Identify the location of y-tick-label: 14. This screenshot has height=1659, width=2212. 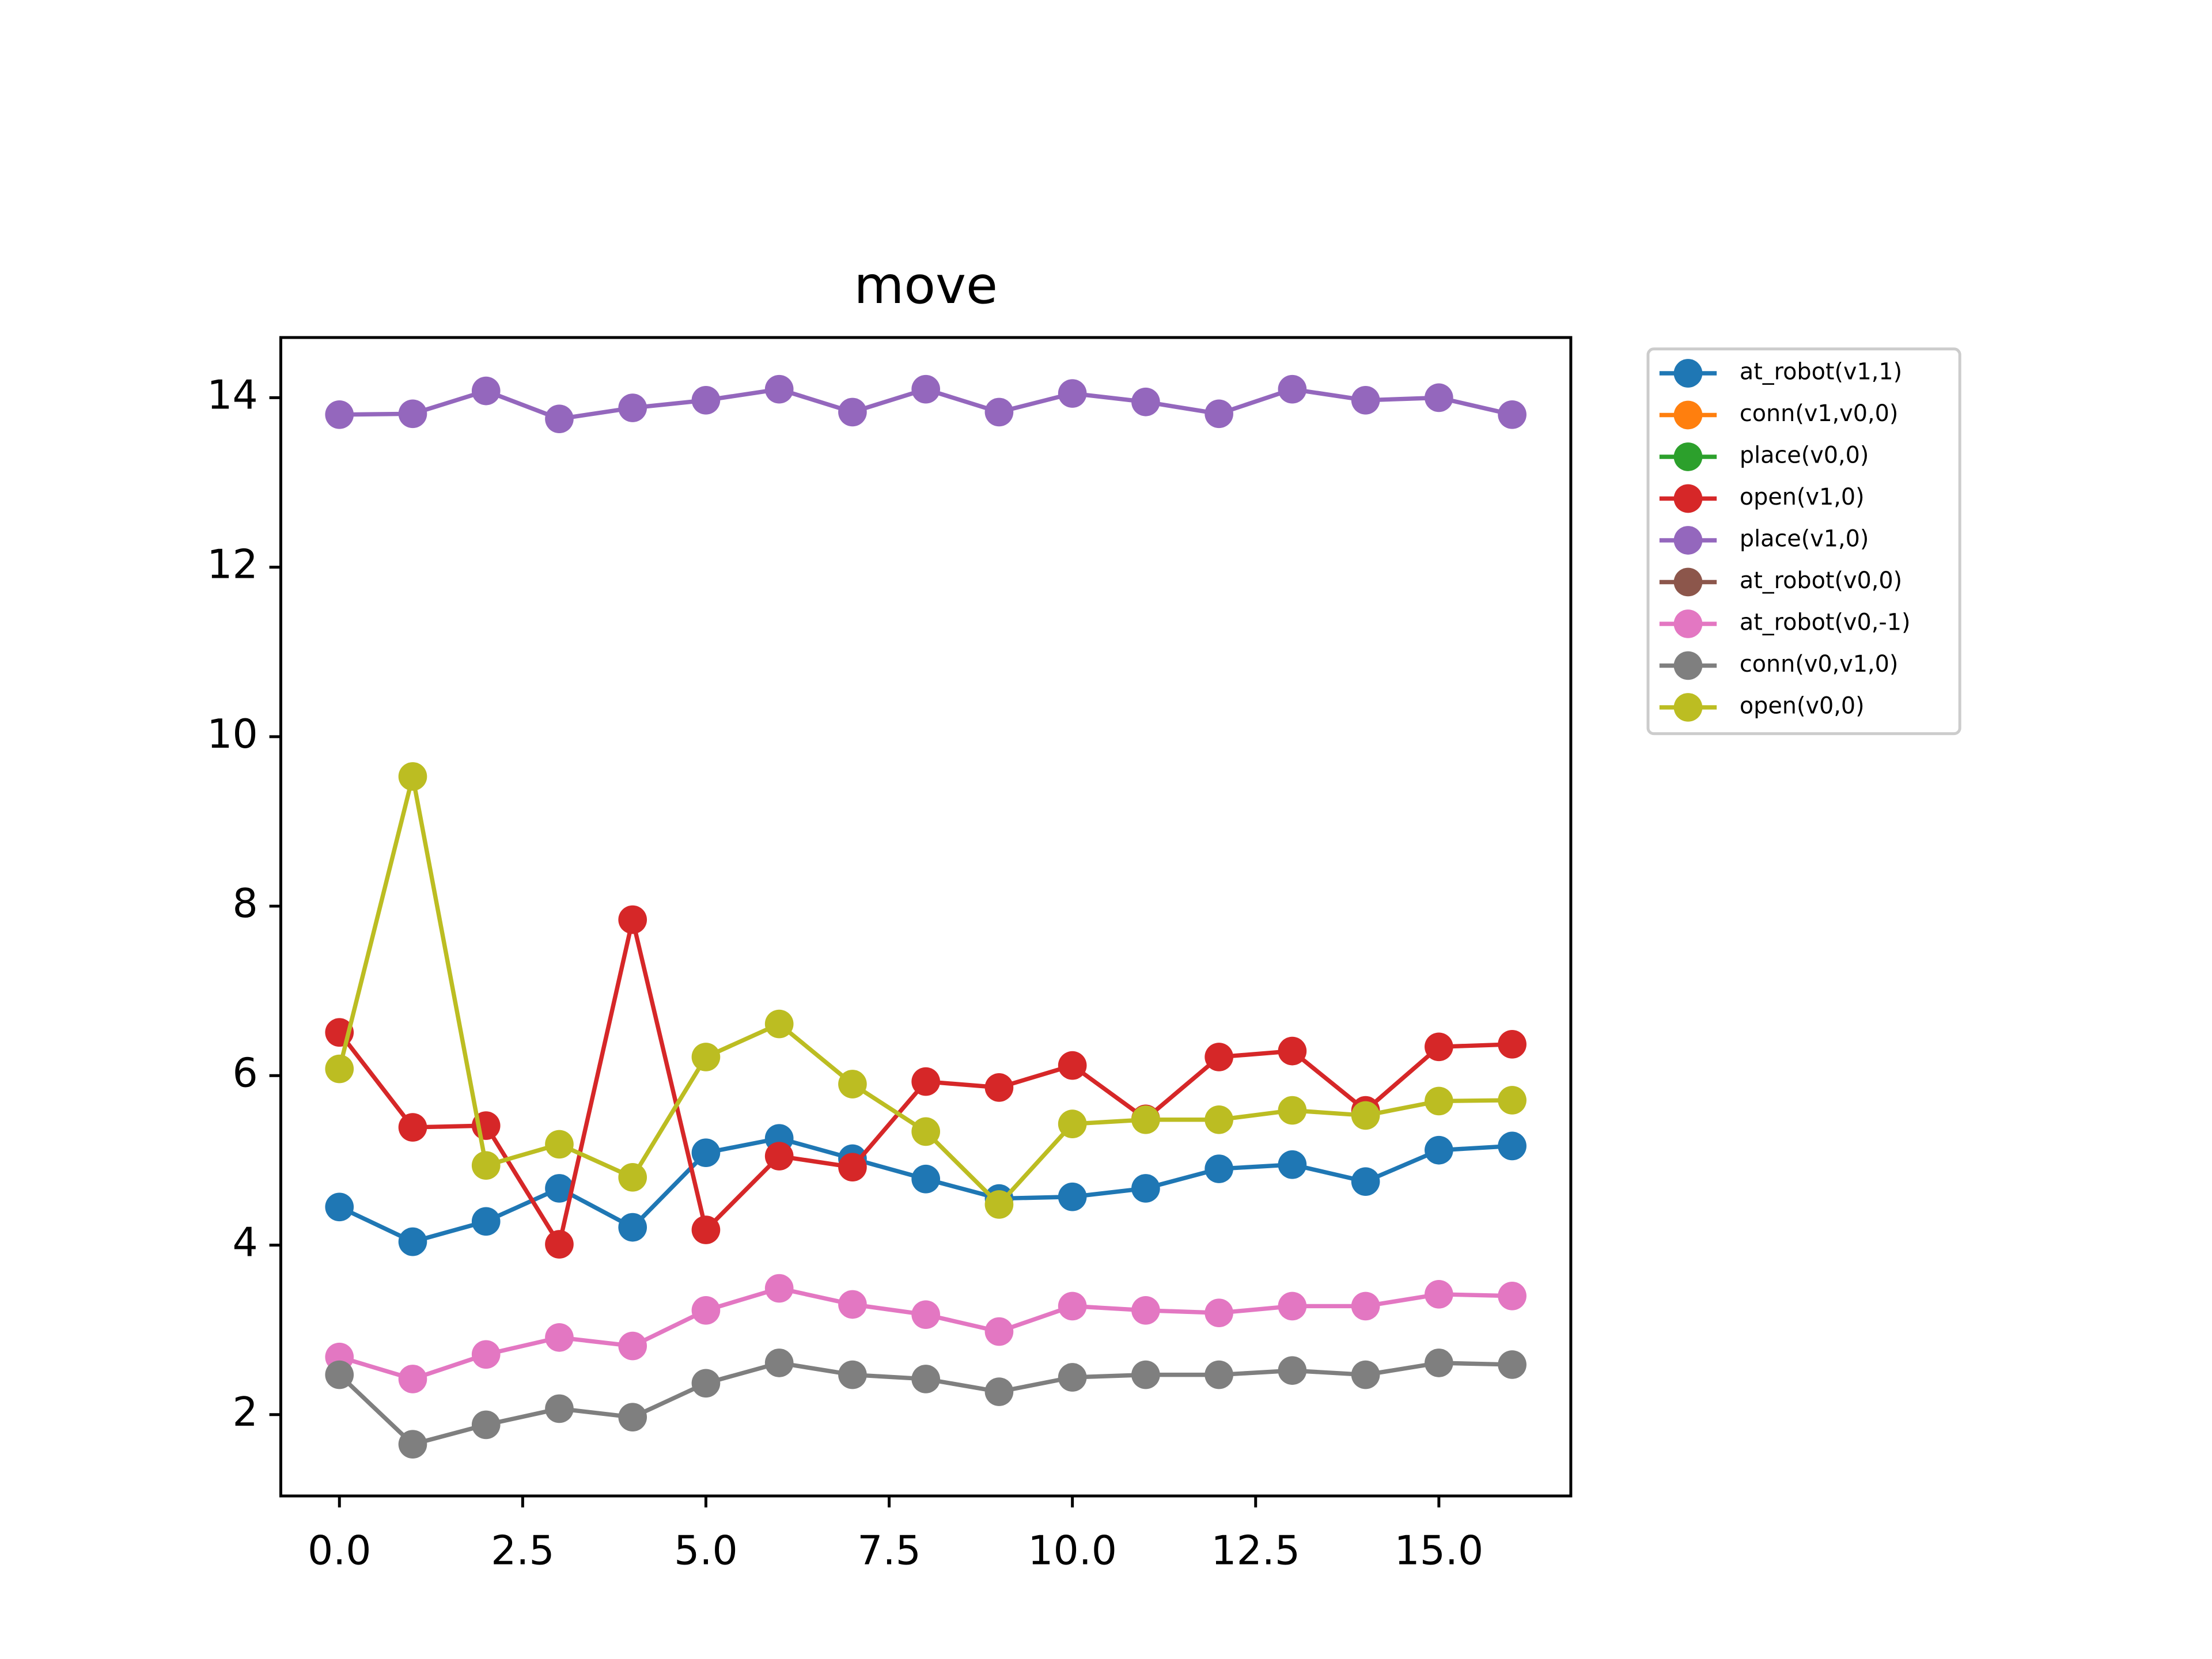
(232, 395).